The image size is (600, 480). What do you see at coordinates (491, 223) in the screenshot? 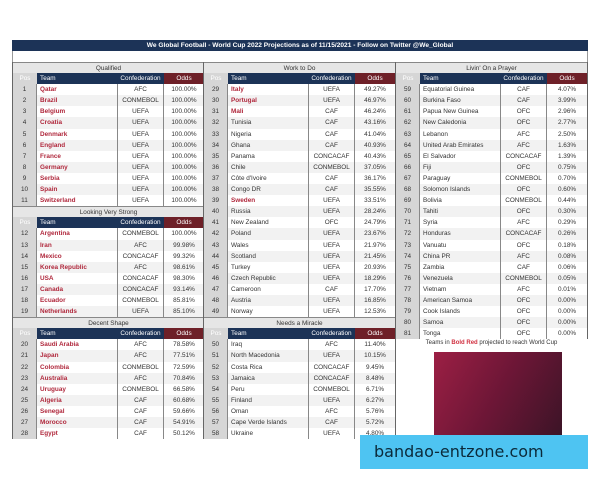
I see `table-row: 71 Syria AFC 0.29%` at bounding box center [491, 223].